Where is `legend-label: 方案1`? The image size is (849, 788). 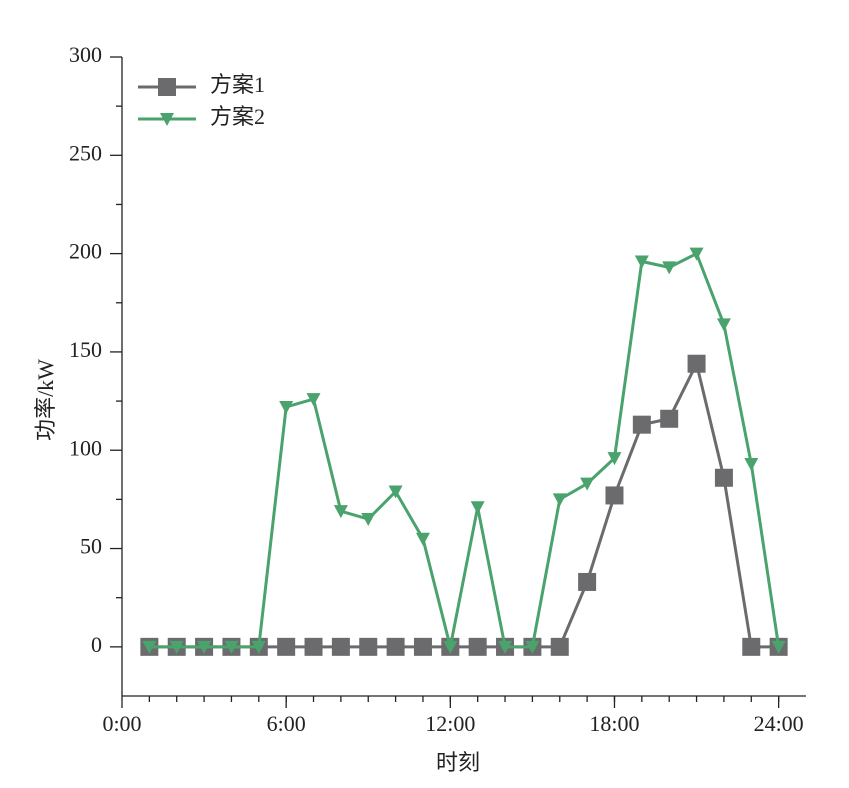
legend-label: 方案1 is located at coordinates (237, 84).